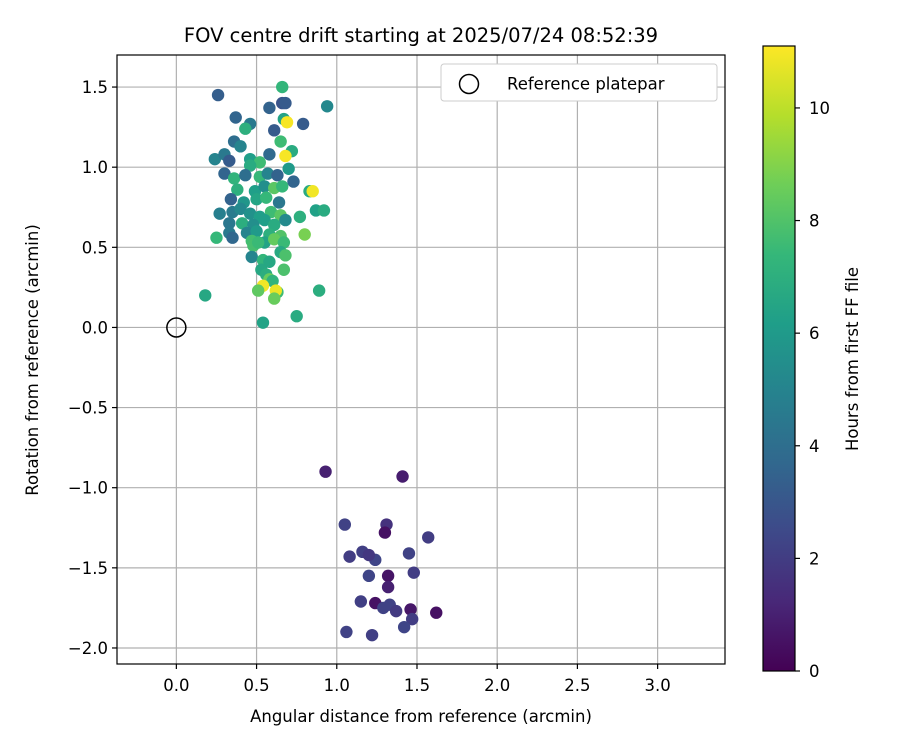 This screenshot has height=750, width=900. What do you see at coordinates (421, 716) in the screenshot?
I see `x-axis-label: Angular distance from reference (arcmin)` at bounding box center [421, 716].